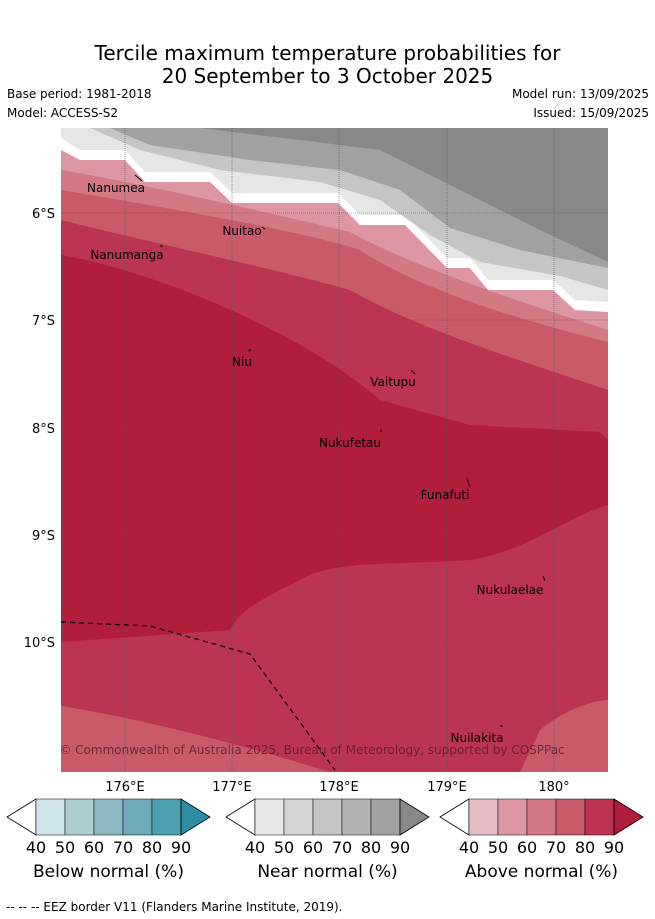  I want to click on place-nukulaelae: Nukulaelae, so click(510, 590).